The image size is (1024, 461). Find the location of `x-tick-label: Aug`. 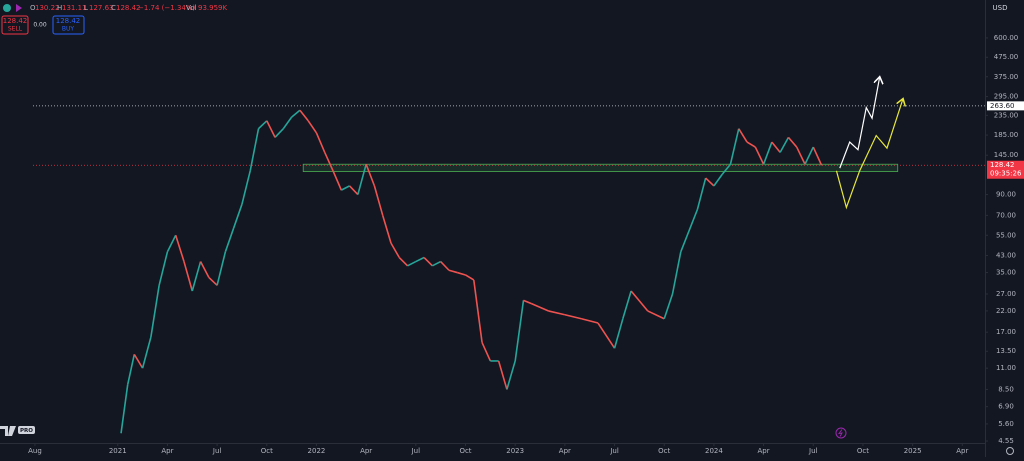

x-tick-label: Aug is located at coordinates (35, 451).